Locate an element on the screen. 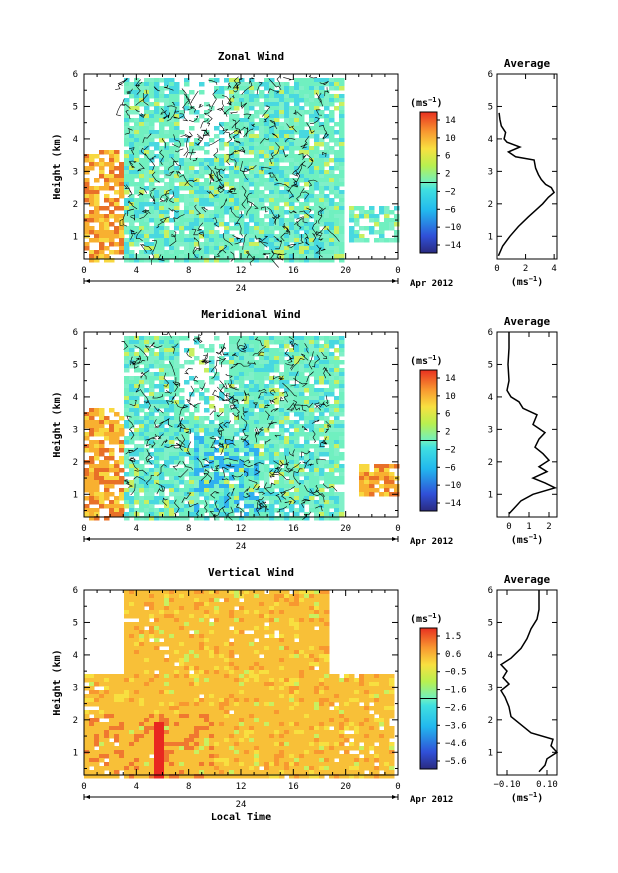 This screenshot has height=873, width=618. average-title: Average is located at coordinates (527, 579).